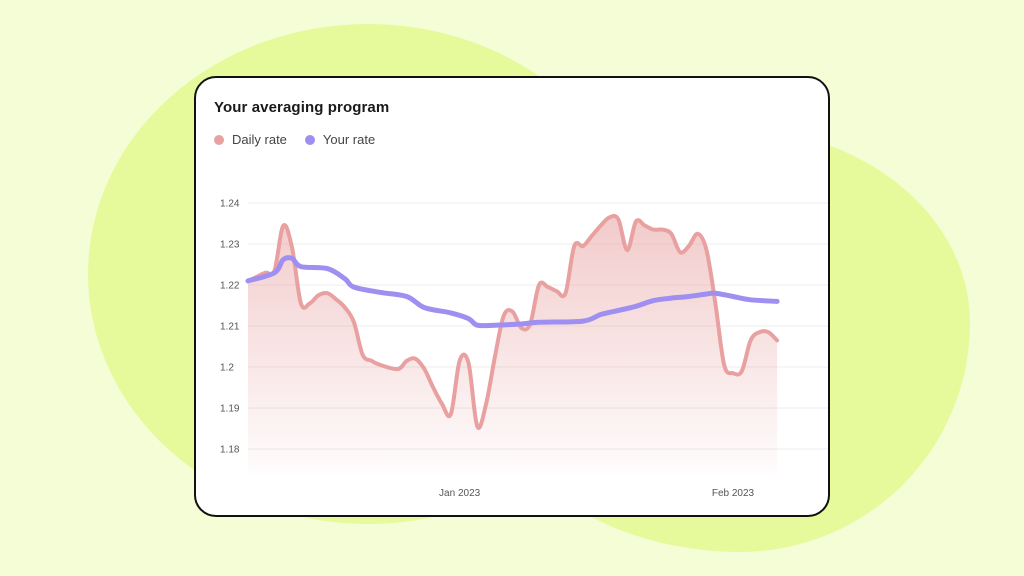  Describe the element at coordinates (230, 204) in the screenshot. I see `y-tick-label: 1.24` at that location.